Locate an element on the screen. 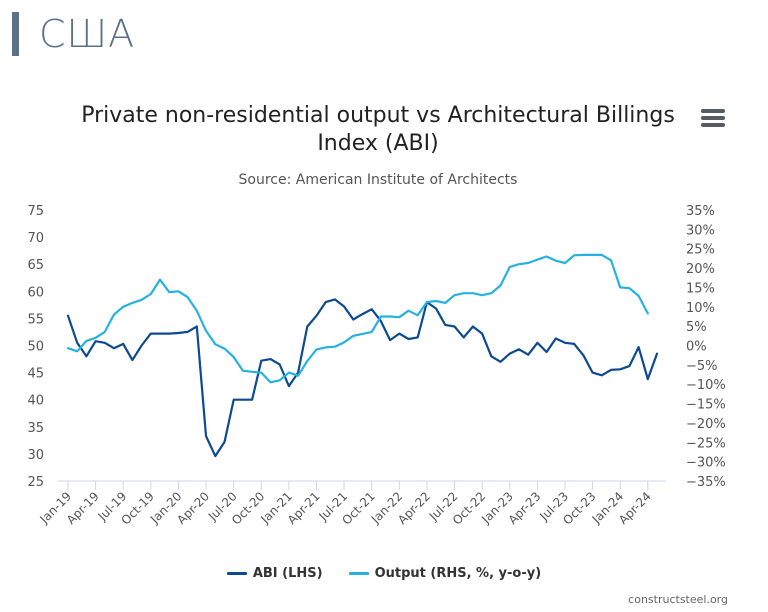 The height and width of the screenshot is (612, 768). y-left-tick-label: 25 is located at coordinates (35, 482).